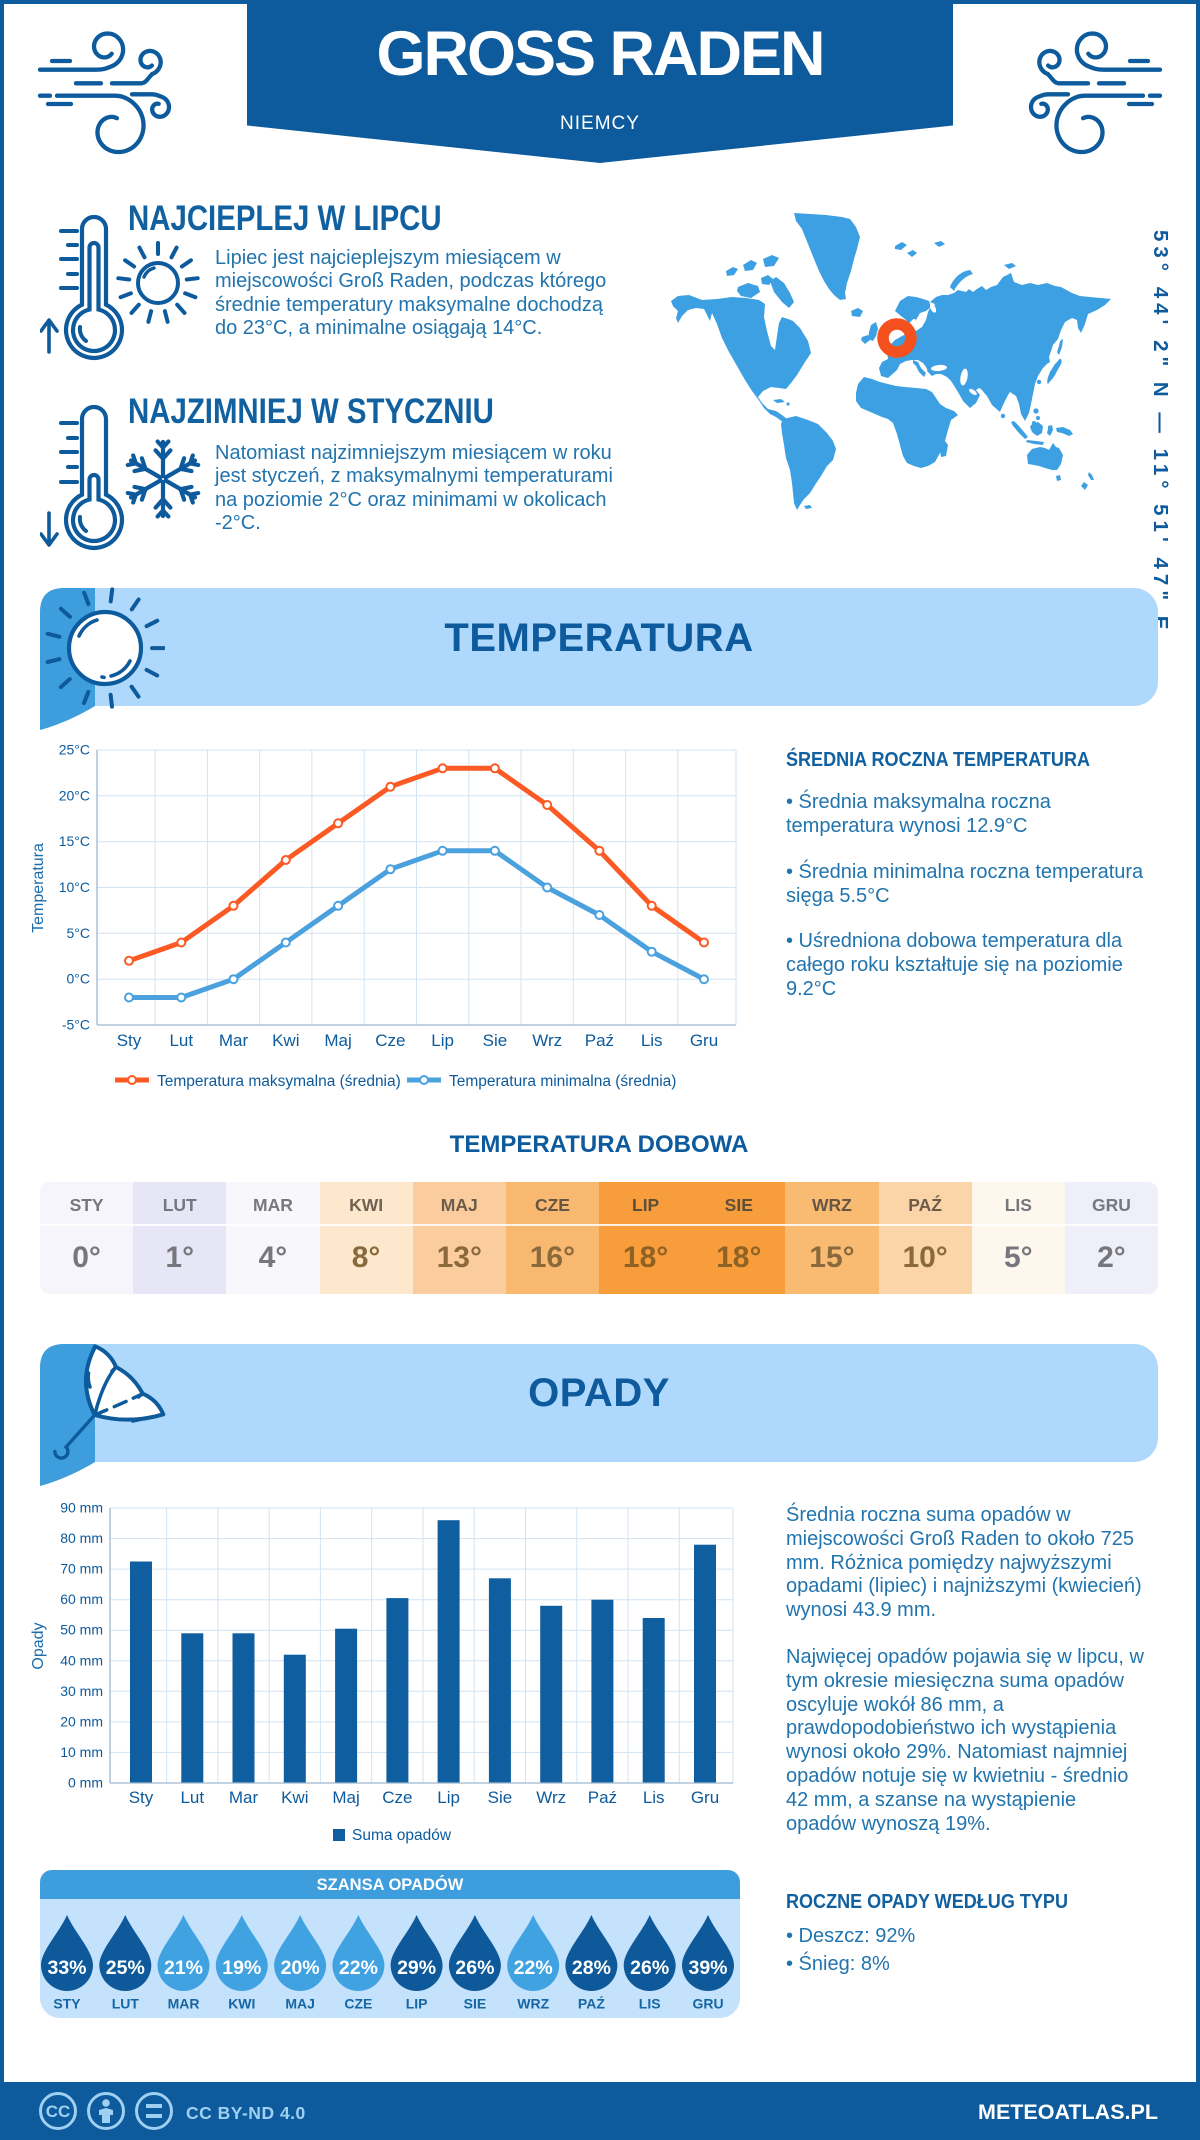 The height and width of the screenshot is (2140, 1200). What do you see at coordinates (81, 1508) in the screenshot?
I see `svg-text: 90 mm` at bounding box center [81, 1508].